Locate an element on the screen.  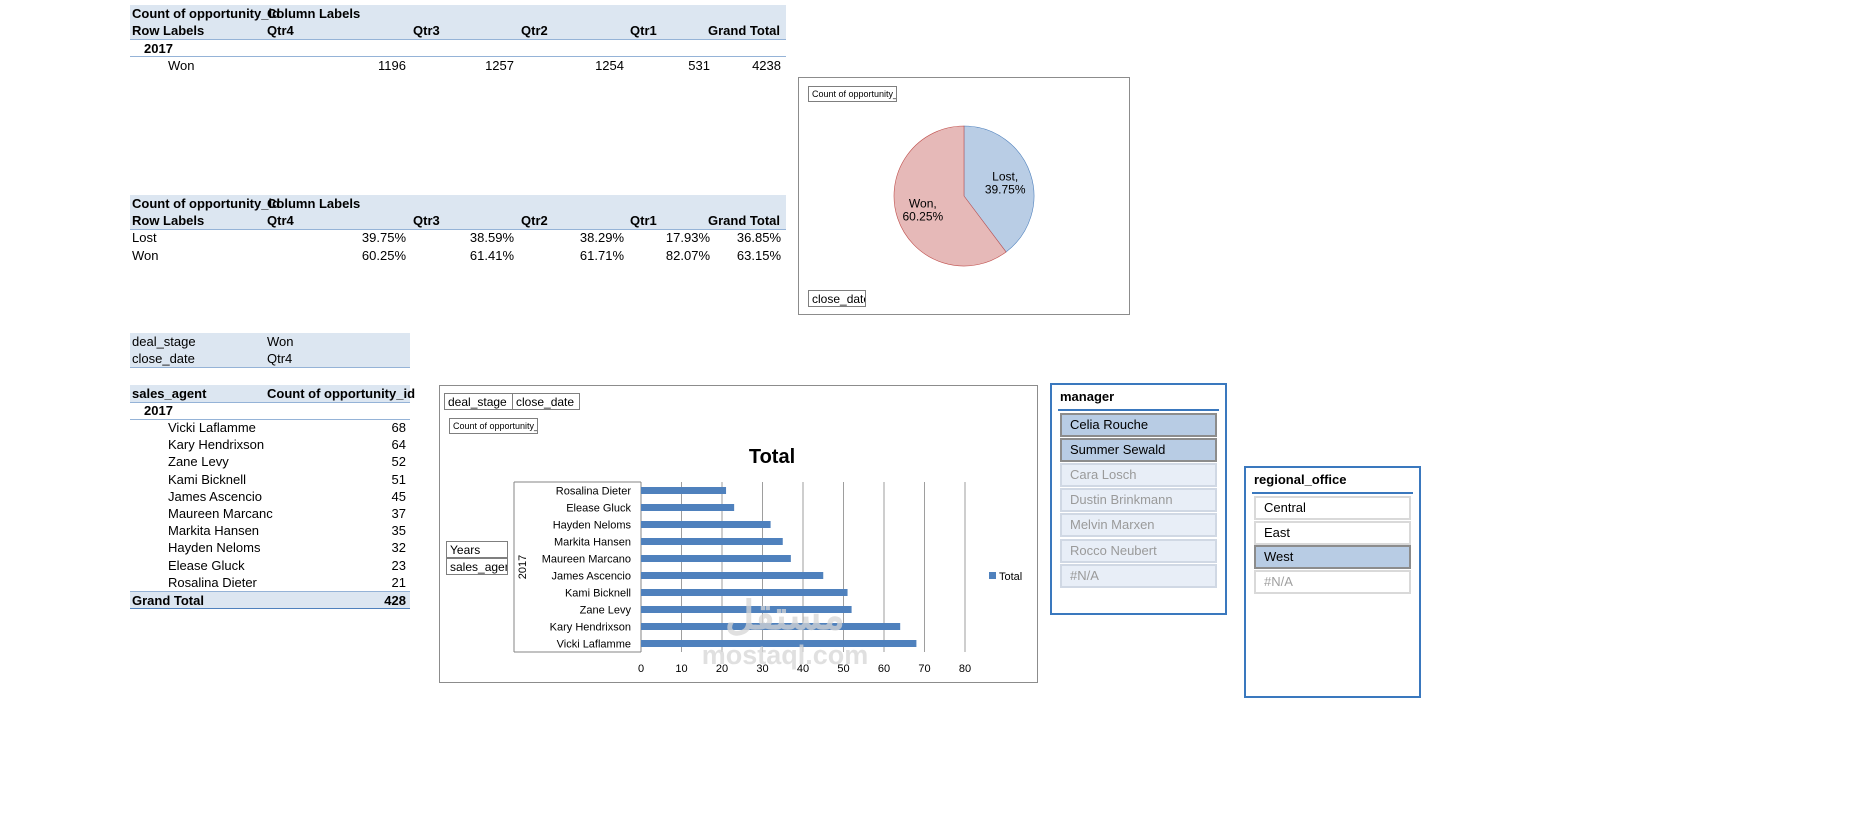
pie-value-field-button: Count of opportunity_id is located at coordinates (852, 94).